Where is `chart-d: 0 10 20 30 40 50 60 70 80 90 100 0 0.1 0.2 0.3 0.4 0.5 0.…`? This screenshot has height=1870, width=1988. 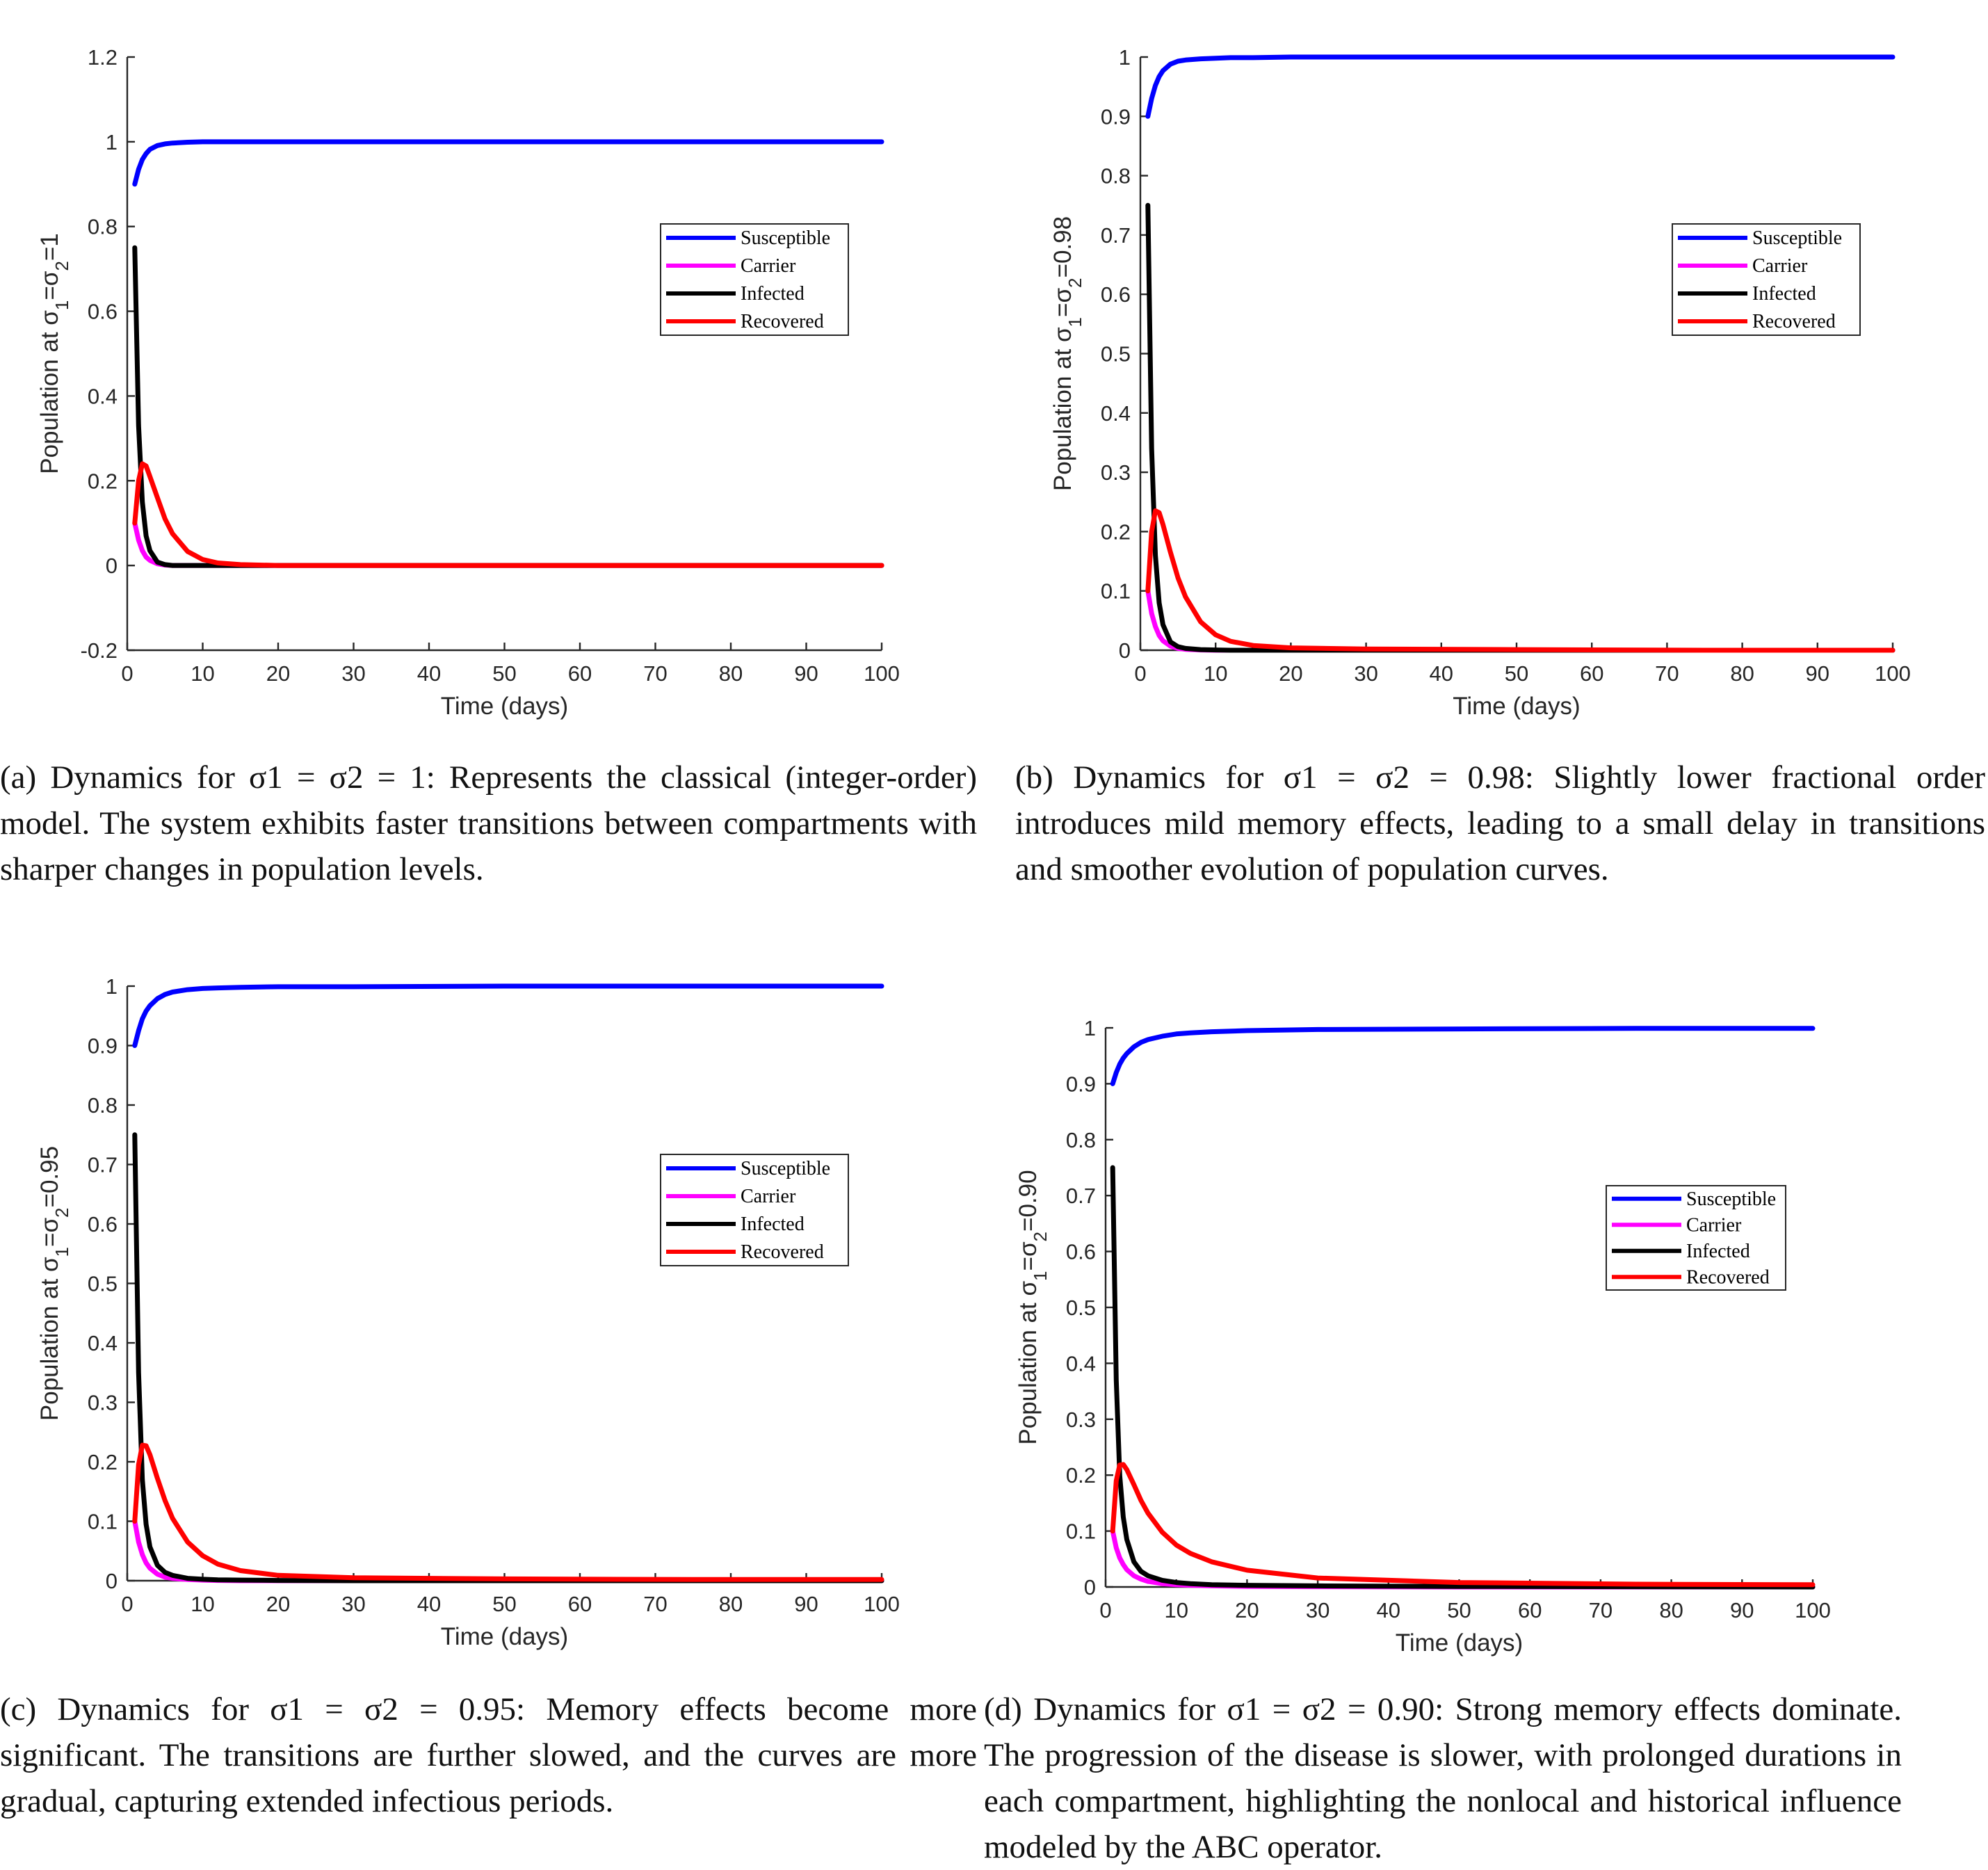
chart-d: 0 10 20 30 40 50 60 70 80 90 100 0 0.1 0.2 0.3 0.4 0.5 0.… is located at coordinates (1423, 1336).